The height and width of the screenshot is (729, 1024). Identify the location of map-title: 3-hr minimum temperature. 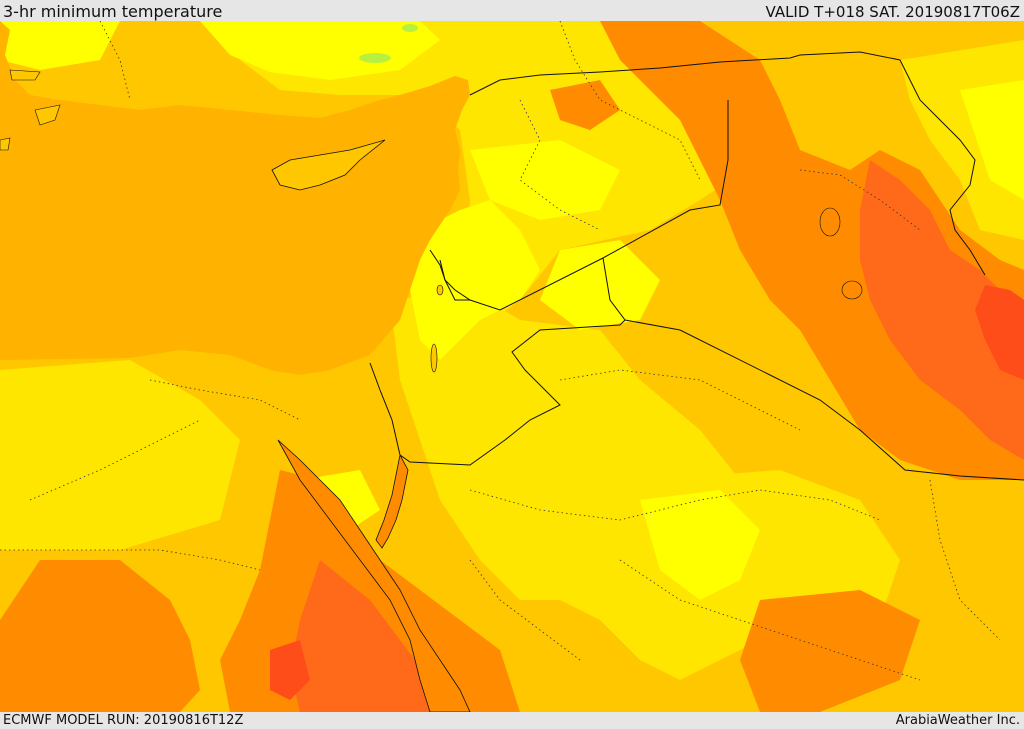
(113, 11).